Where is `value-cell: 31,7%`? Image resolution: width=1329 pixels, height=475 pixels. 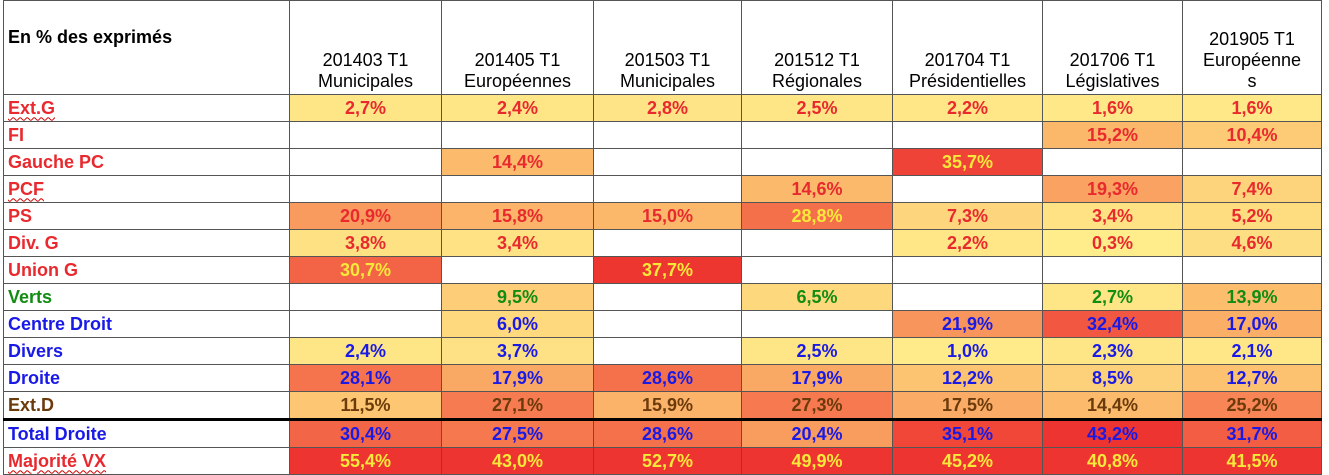
value-cell: 31,7% is located at coordinates (1252, 433).